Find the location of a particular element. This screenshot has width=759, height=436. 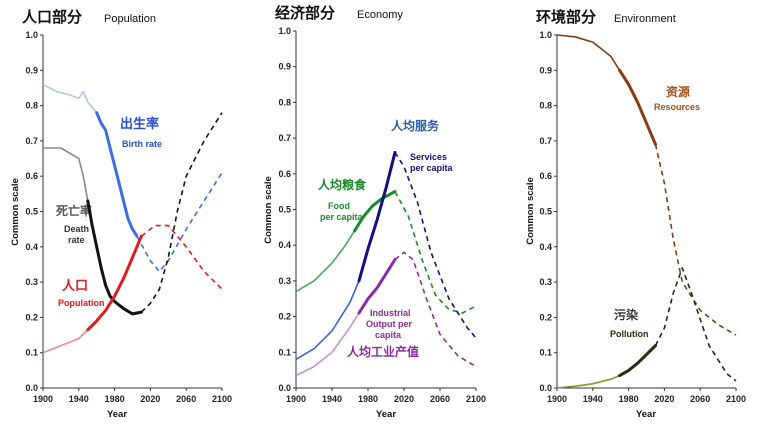

series-label-en-food-2: per capita is located at coordinates (342, 217).